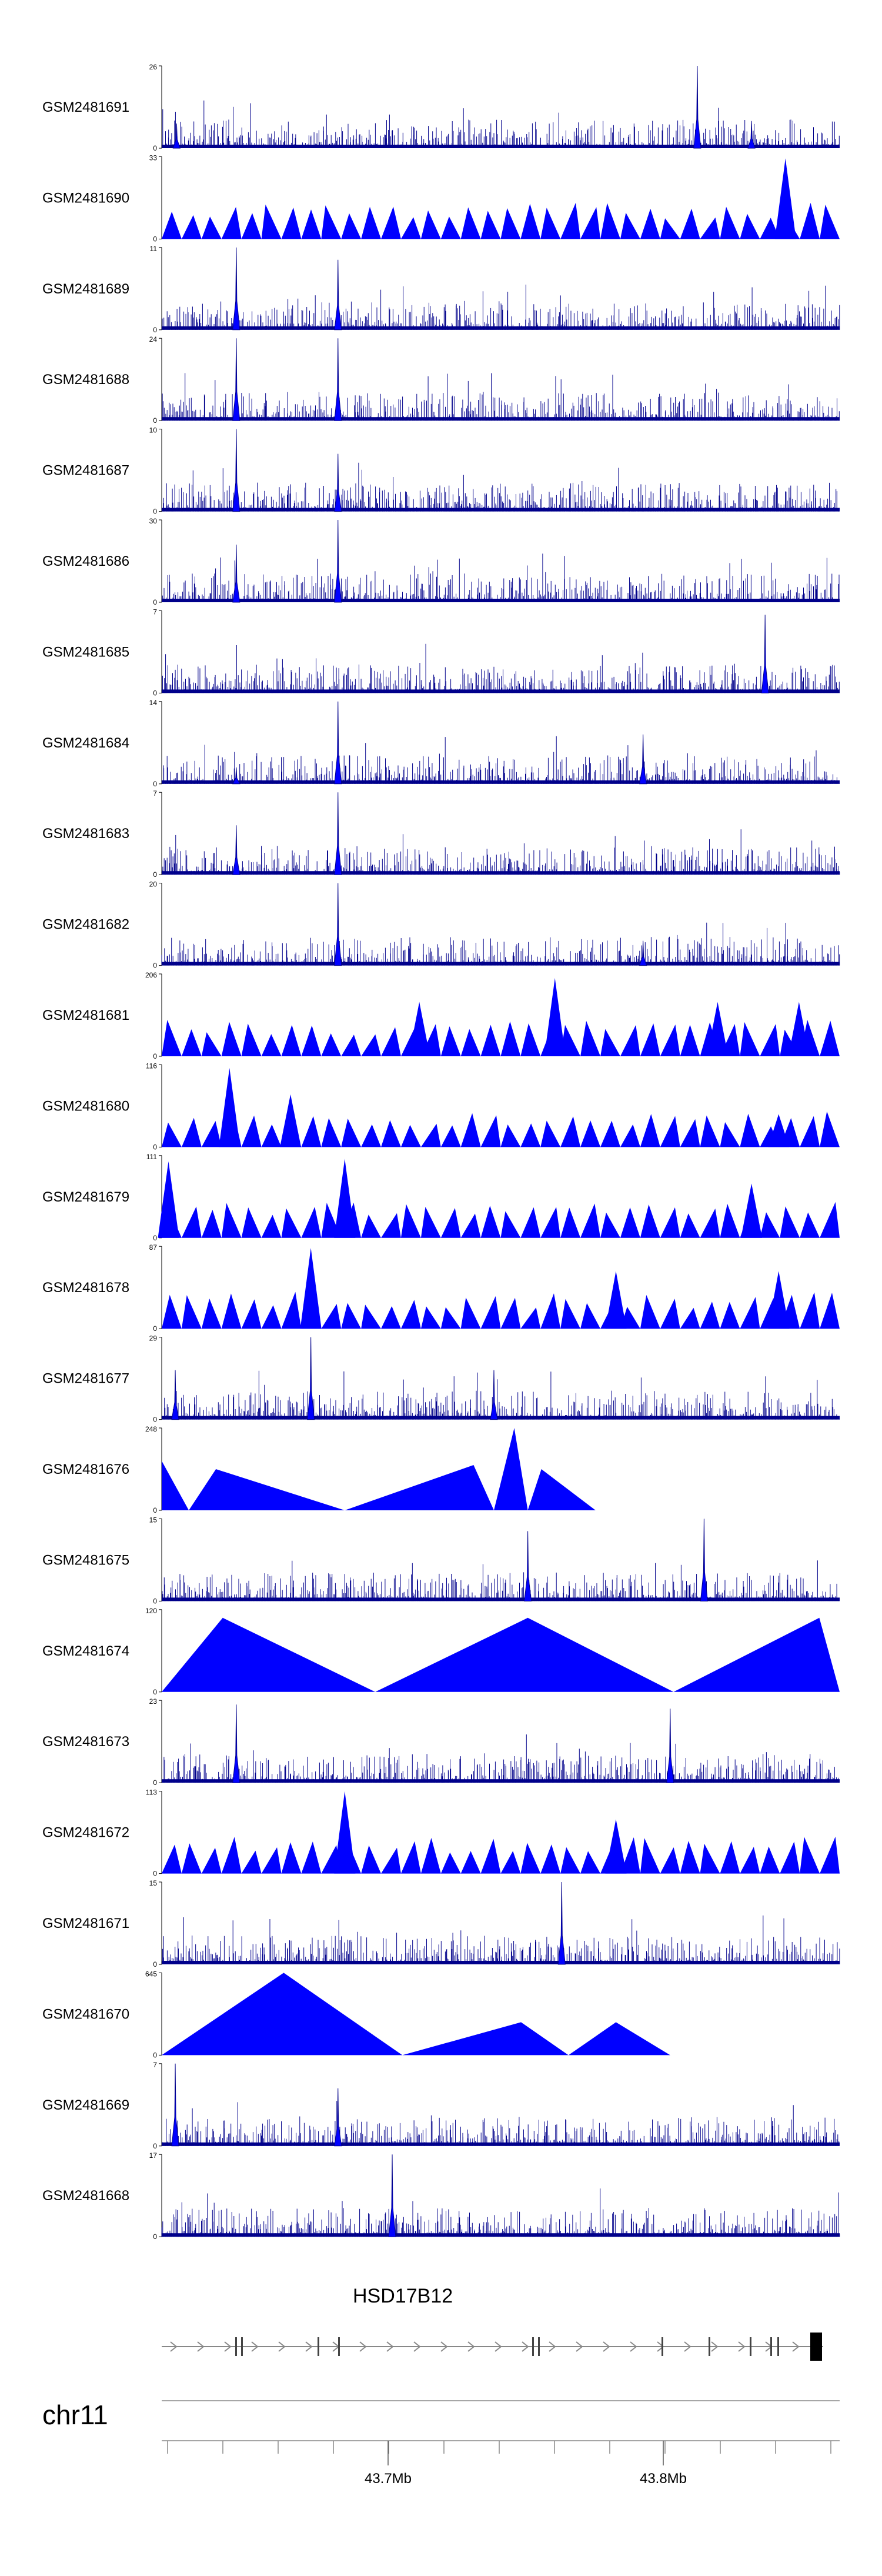  What do you see at coordinates (403, 2296) in the screenshot?
I see `gene-label: HSD17B12` at bounding box center [403, 2296].